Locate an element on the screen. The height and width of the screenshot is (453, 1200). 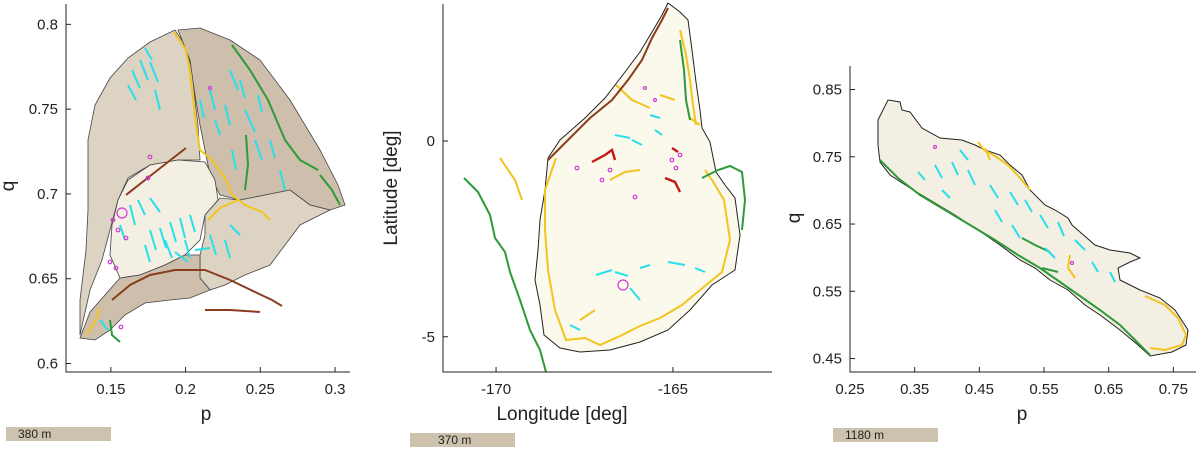
right-x-axis-label: p is located at coordinates (1022, 414).